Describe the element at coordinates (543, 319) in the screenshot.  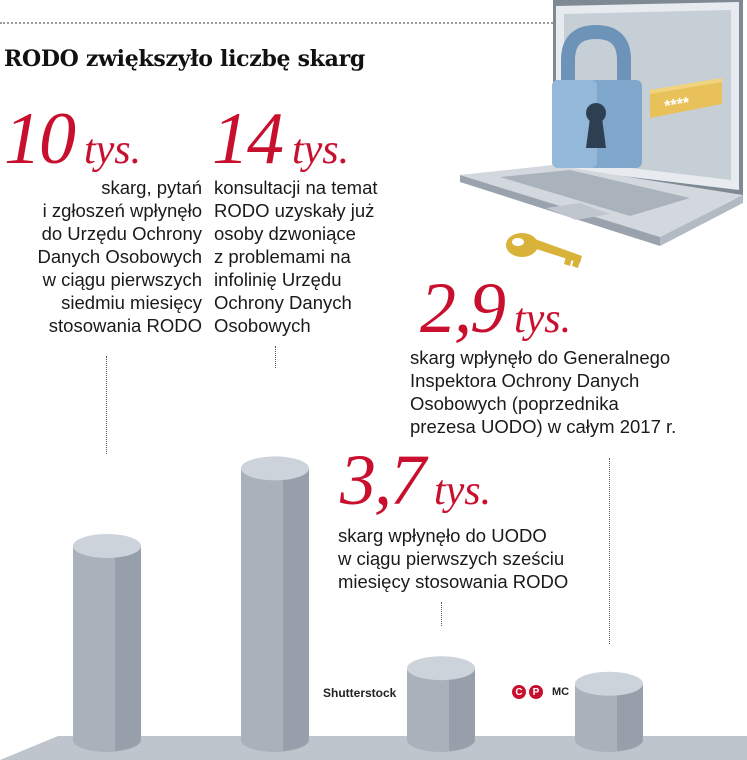
I see `stat-unit-3: tys.` at that location.